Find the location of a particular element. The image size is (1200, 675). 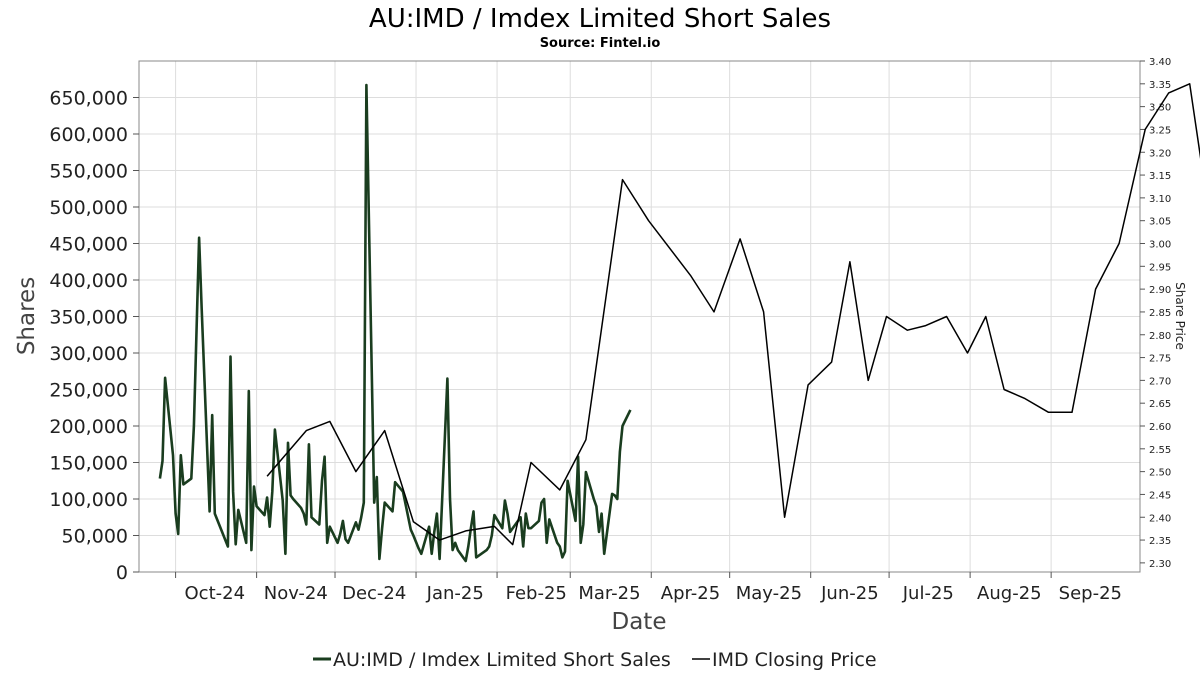

right-tick-label: 3.30 is located at coordinates (1160, 108).